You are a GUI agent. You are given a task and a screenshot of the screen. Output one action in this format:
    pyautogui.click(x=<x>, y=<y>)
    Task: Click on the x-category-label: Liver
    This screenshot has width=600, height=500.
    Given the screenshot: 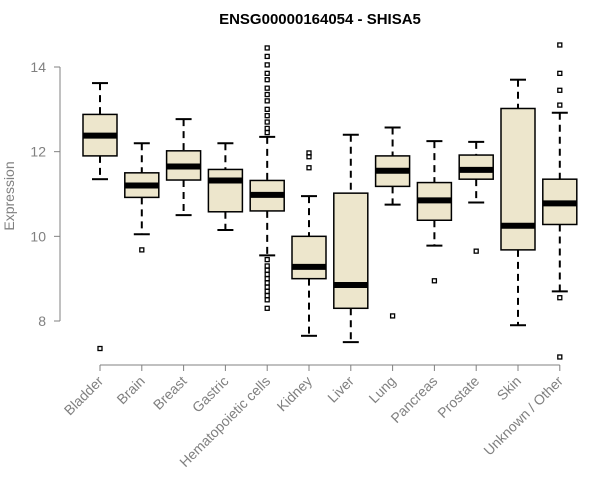 What is the action you would take?
    pyautogui.click(x=340, y=389)
    